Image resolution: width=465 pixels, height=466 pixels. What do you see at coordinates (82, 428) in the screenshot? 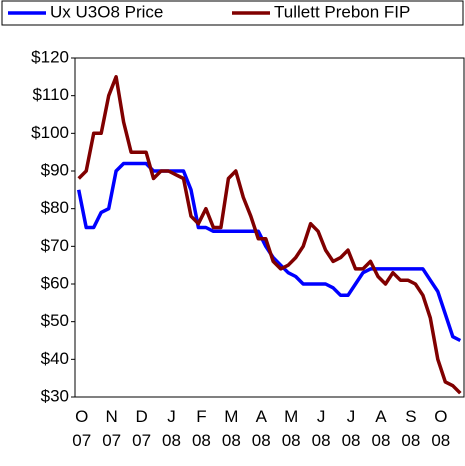
I see `x-tick-label: O 07` at bounding box center [82, 428].